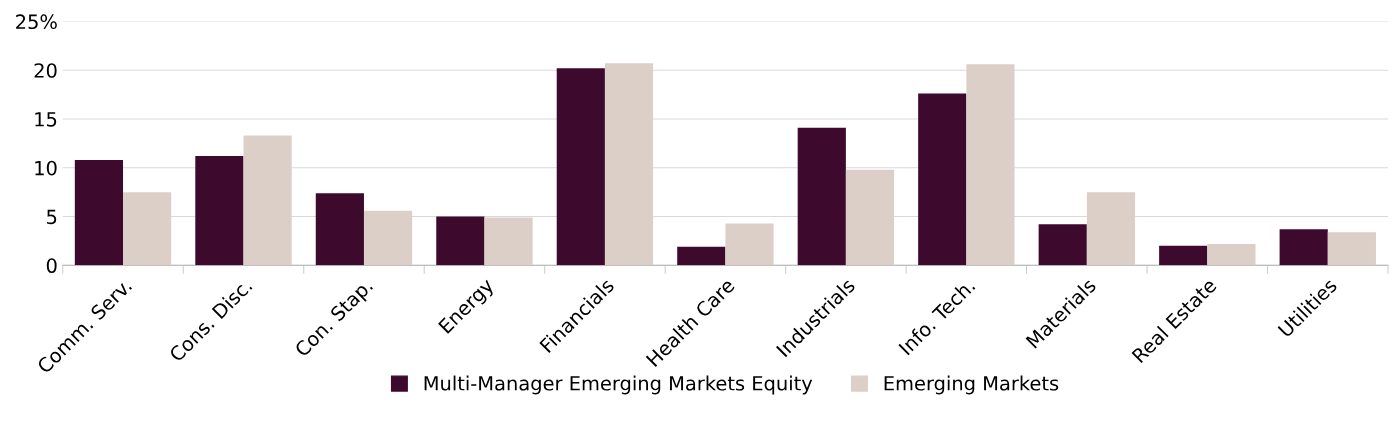 Image resolution: width=1395 pixels, height=428 pixels. Describe the element at coordinates (52, 217) in the screenshot. I see `y-tick-label: 5` at that location.